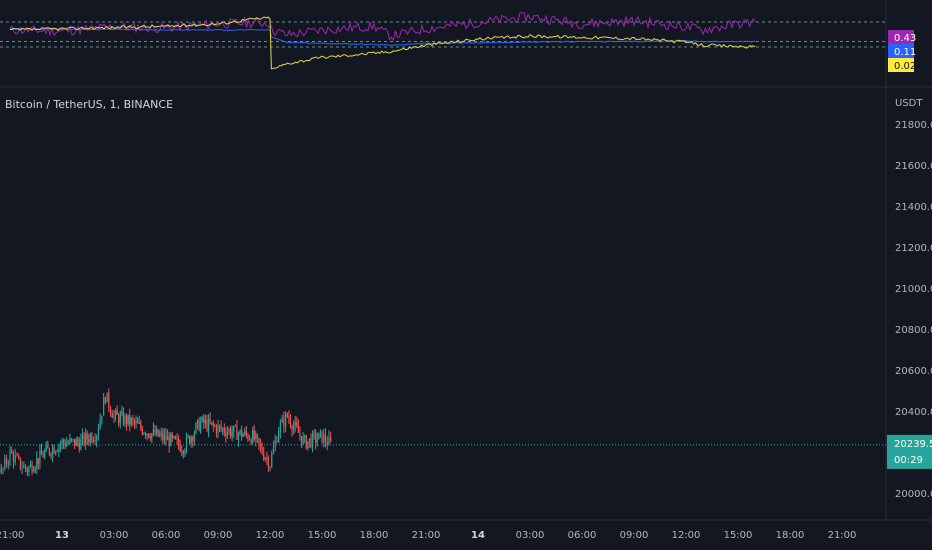 The image size is (932, 550). I want to click on current-price-tag-box, so click(909, 451).